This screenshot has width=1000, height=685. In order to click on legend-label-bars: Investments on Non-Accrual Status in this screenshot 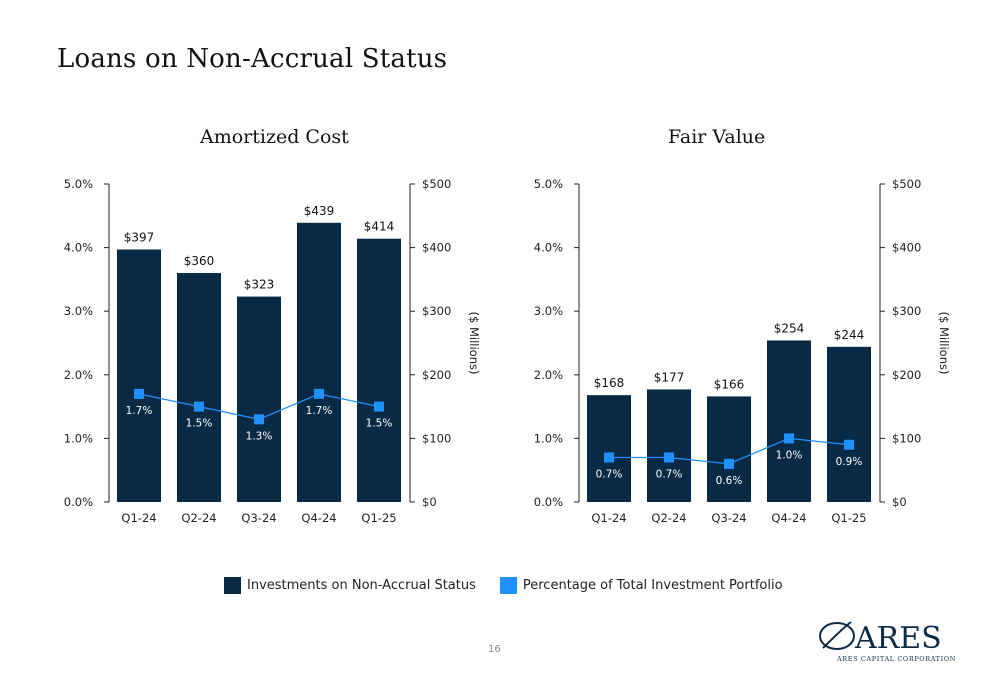, I will do `click(361, 585)`.